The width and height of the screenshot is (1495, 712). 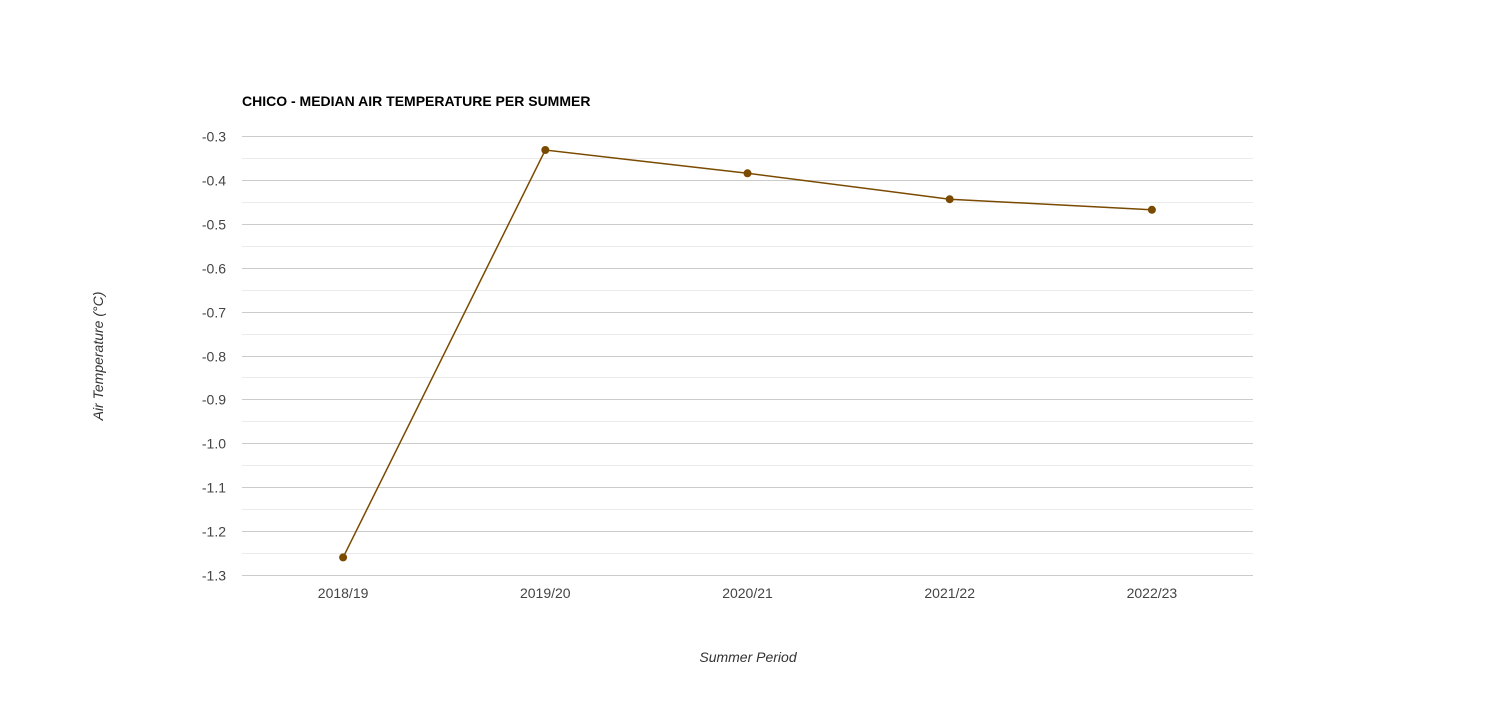 What do you see at coordinates (949, 593) in the screenshot?
I see `x-tick-label: 2021/22` at bounding box center [949, 593].